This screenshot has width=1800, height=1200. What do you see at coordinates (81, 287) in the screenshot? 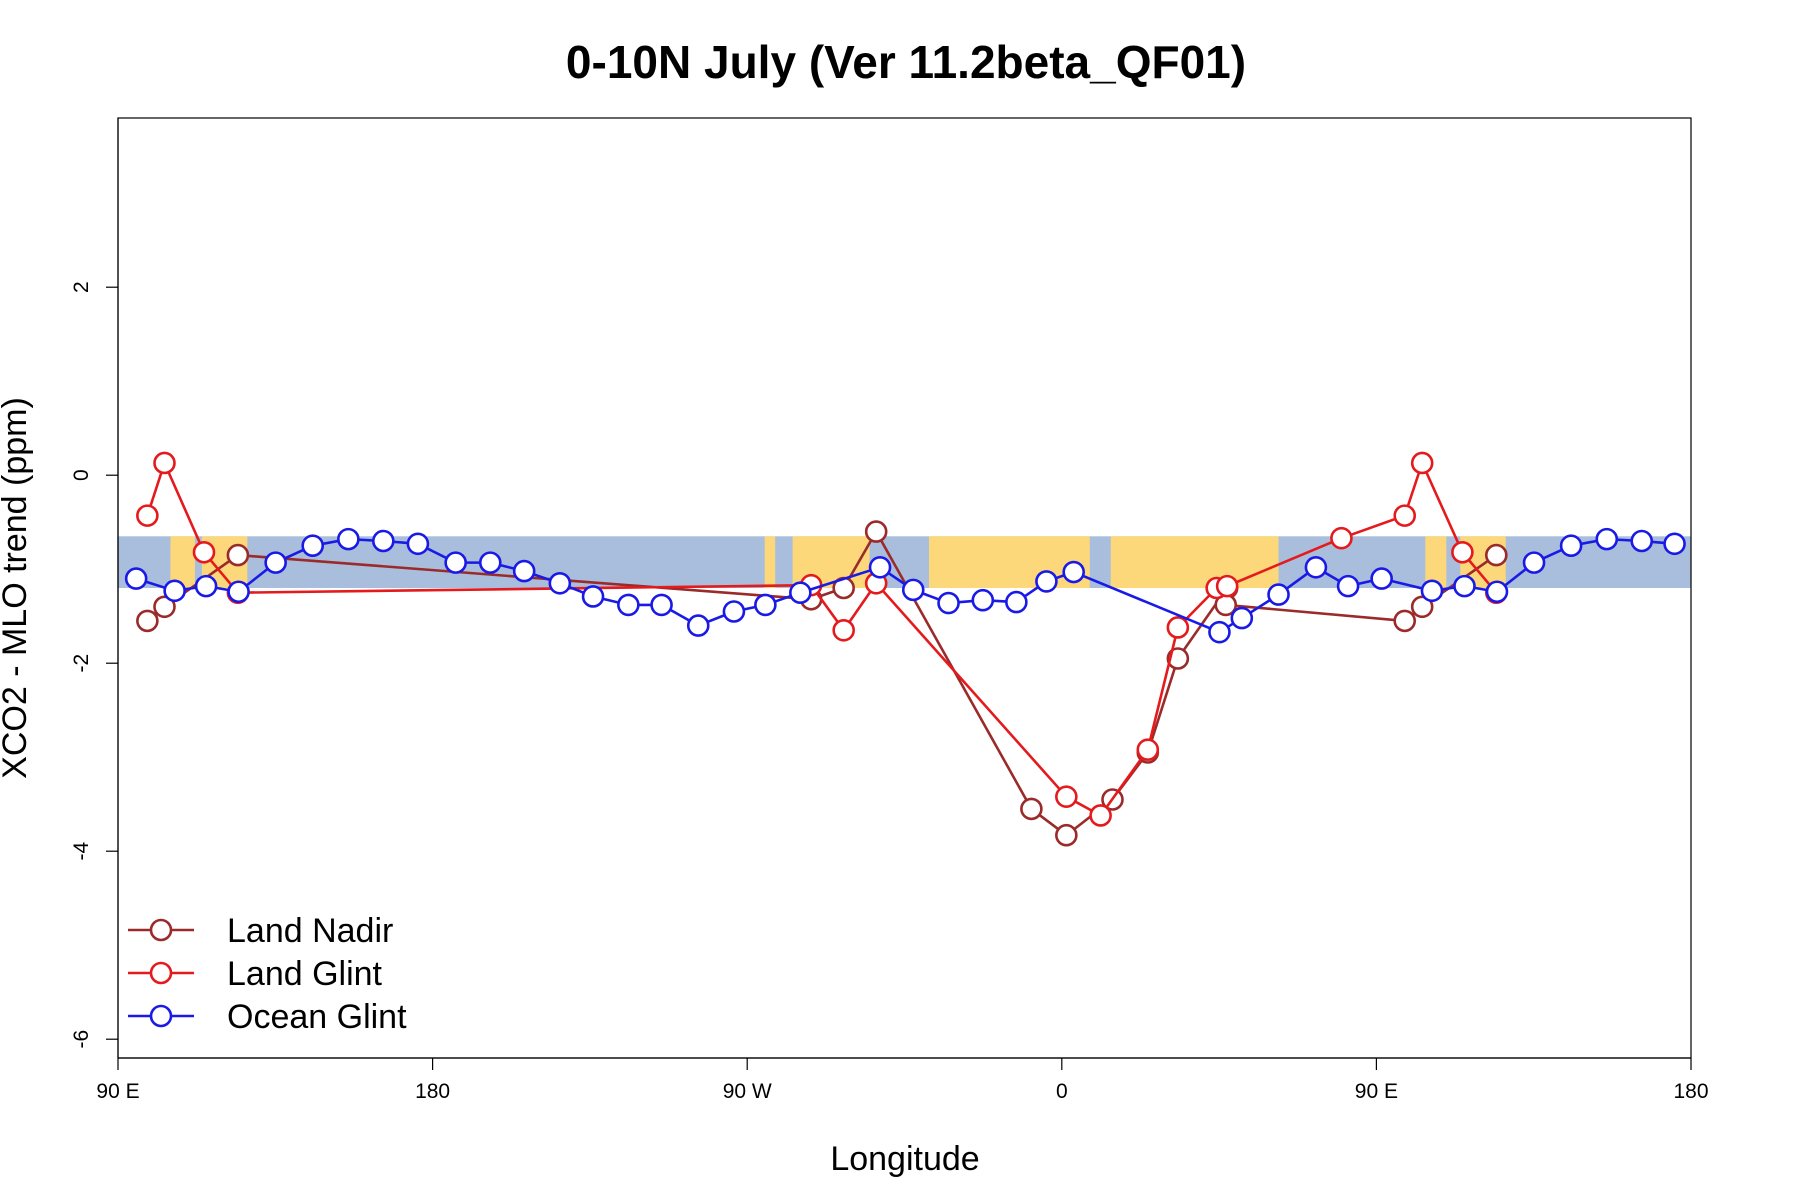
I see `y-tick-label: 2` at bounding box center [81, 287].